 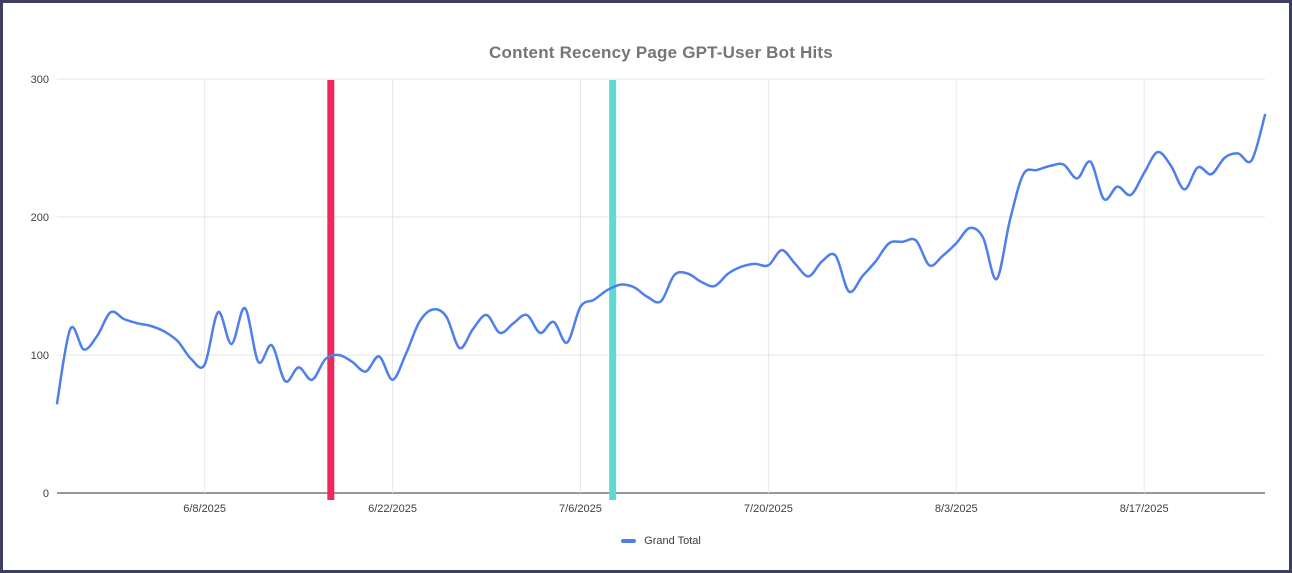 I want to click on y-tick-label: 300, so click(x=40, y=80).